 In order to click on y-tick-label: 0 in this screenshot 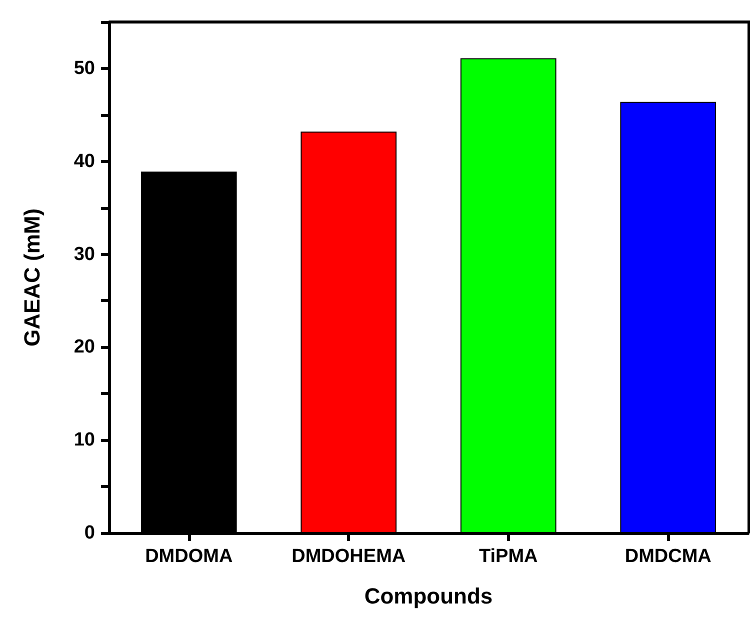, I will do `click(89, 533)`.